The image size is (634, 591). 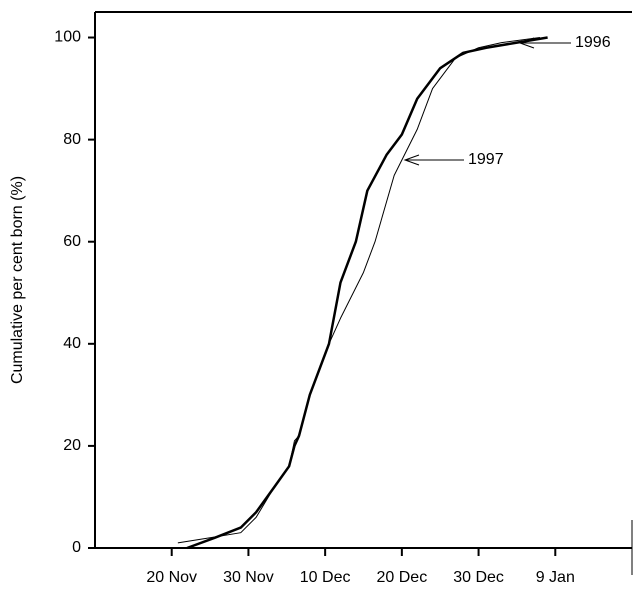 What do you see at coordinates (248, 577) in the screenshot?
I see `x-tick-label: 30 Nov` at bounding box center [248, 577].